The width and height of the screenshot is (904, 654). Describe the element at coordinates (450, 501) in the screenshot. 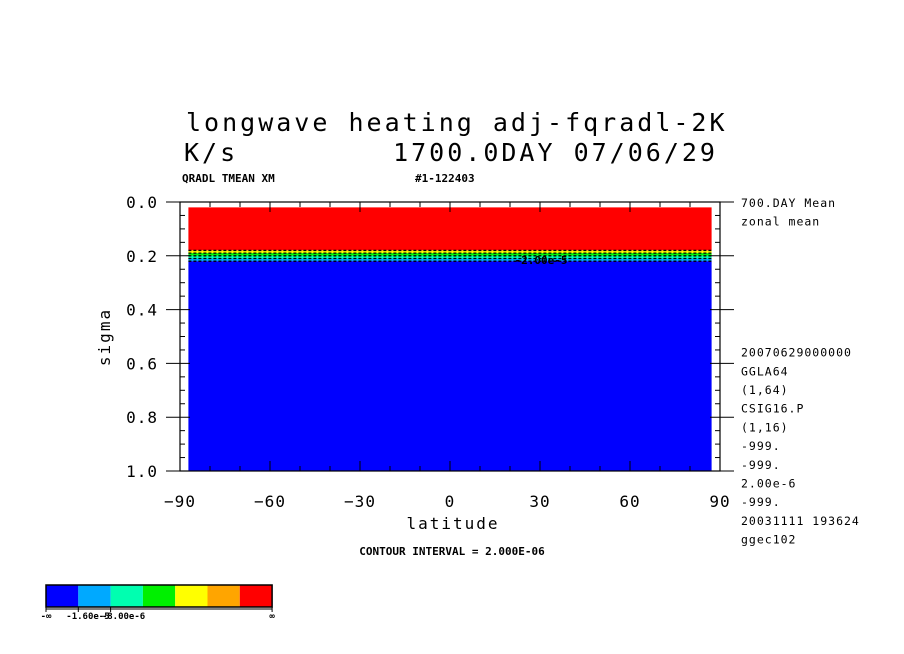

I see `x-tick-label: 0` at that location.